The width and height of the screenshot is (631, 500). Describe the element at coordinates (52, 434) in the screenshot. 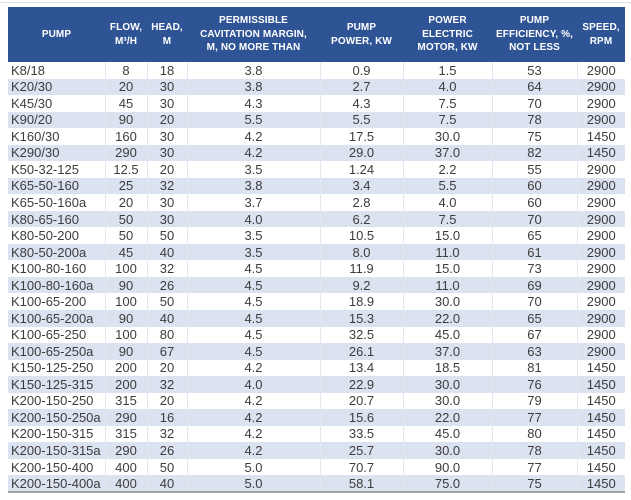

I see `pump-name-cell: K200-150-315` at that location.